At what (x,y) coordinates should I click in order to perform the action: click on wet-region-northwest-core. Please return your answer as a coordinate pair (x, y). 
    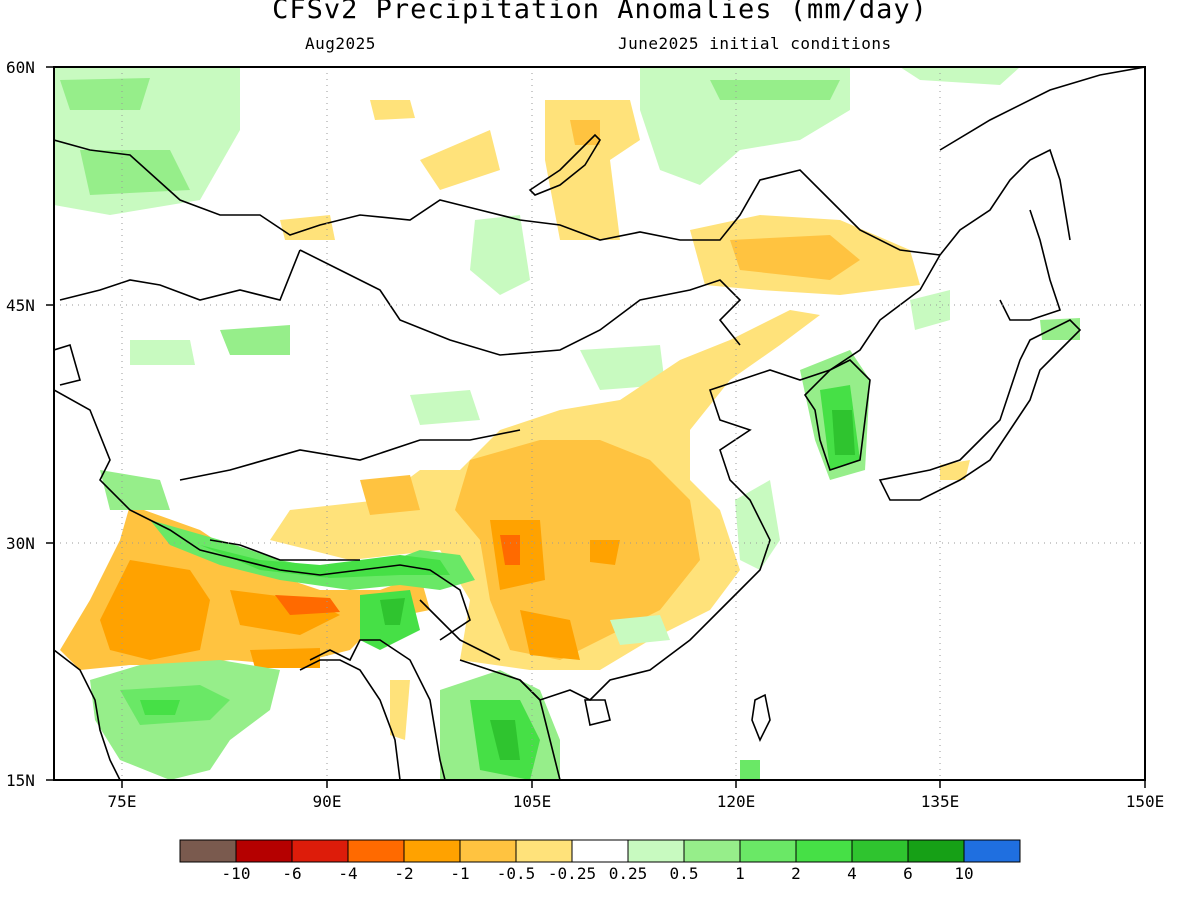
    Looking at the image, I should click on (125, 136).